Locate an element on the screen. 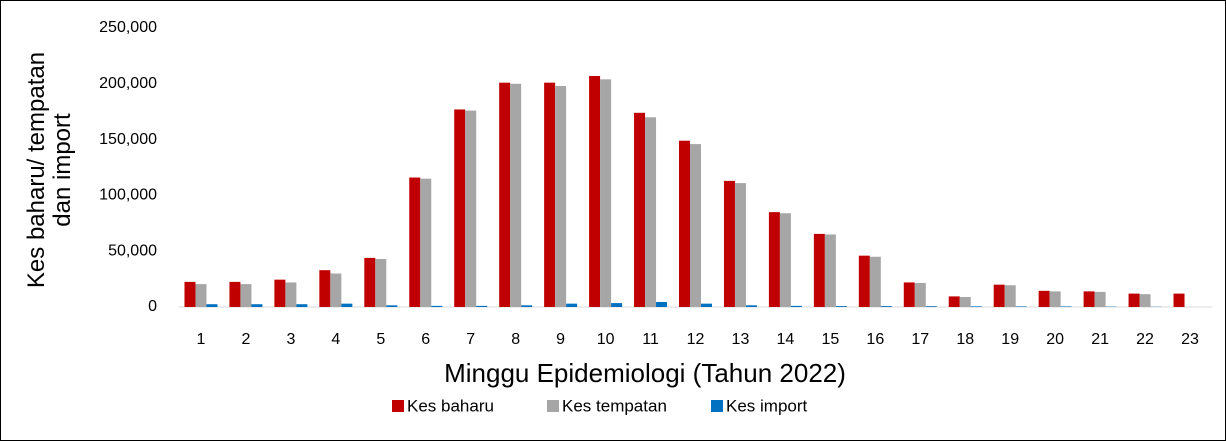 The image size is (1226, 441). x-tick-label: 18 is located at coordinates (965, 339).